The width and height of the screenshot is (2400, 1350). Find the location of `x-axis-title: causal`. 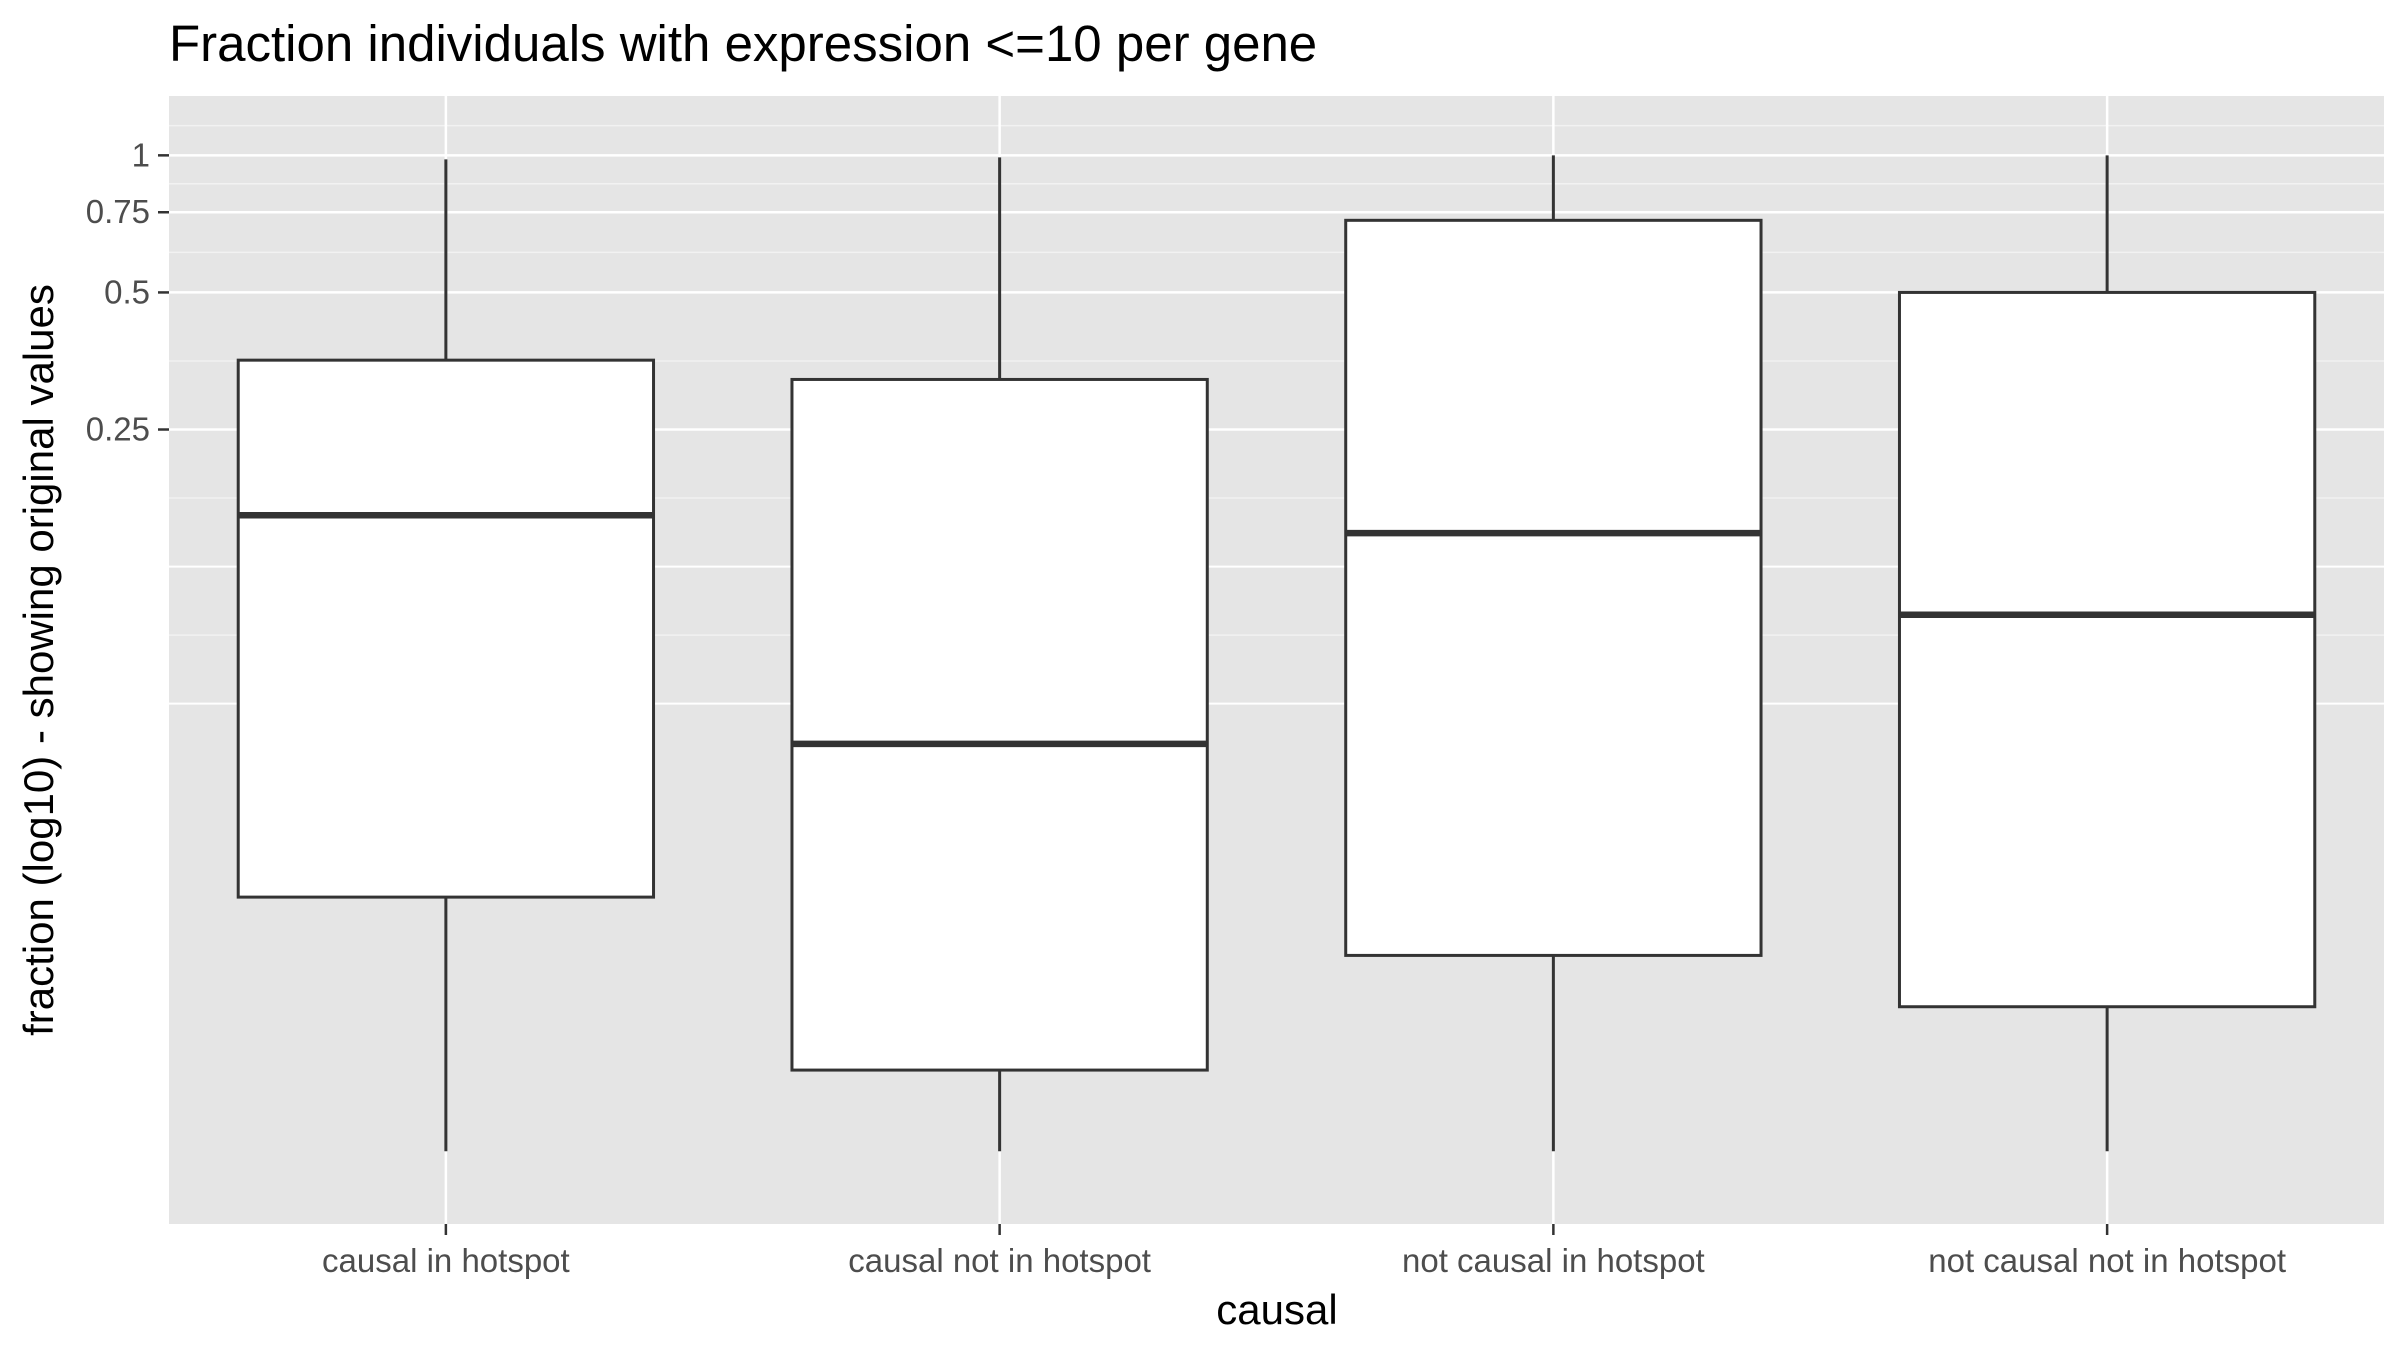

x-axis-title: causal is located at coordinates (1276, 1309).